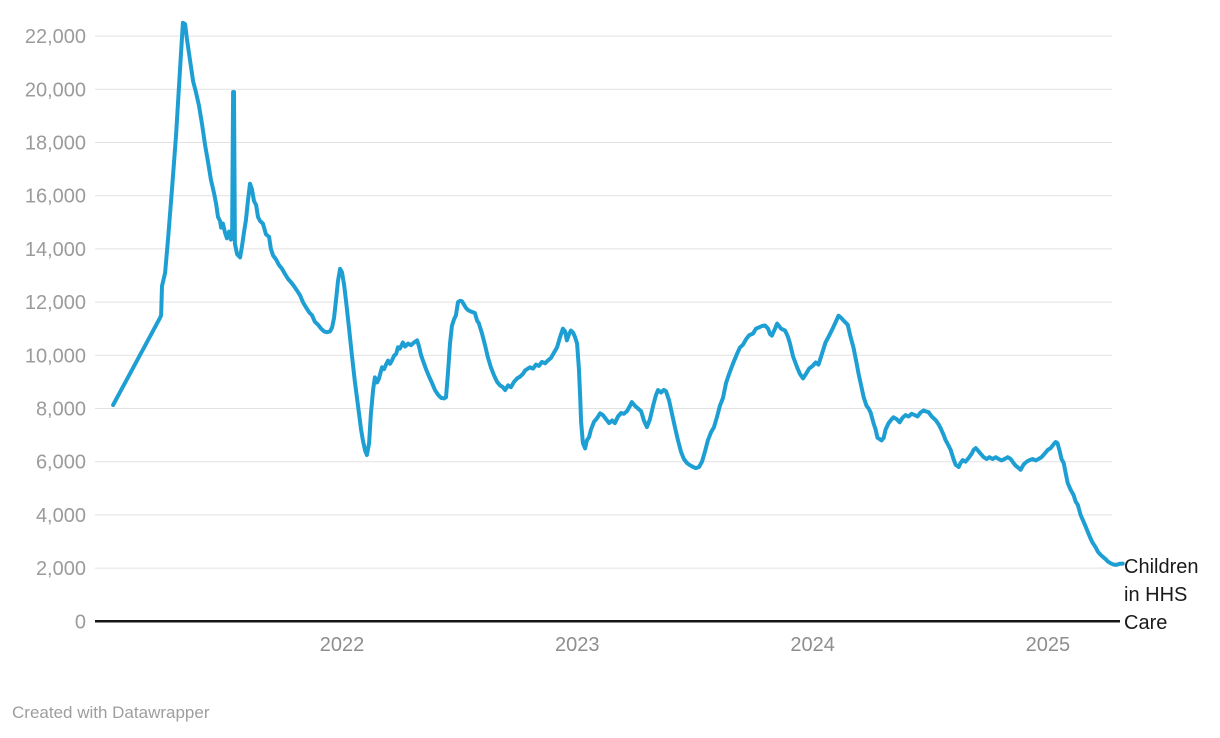 The width and height of the screenshot is (1220, 738). What do you see at coordinates (55, 356) in the screenshot?
I see `y-tick-label-10000: 10,000` at bounding box center [55, 356].